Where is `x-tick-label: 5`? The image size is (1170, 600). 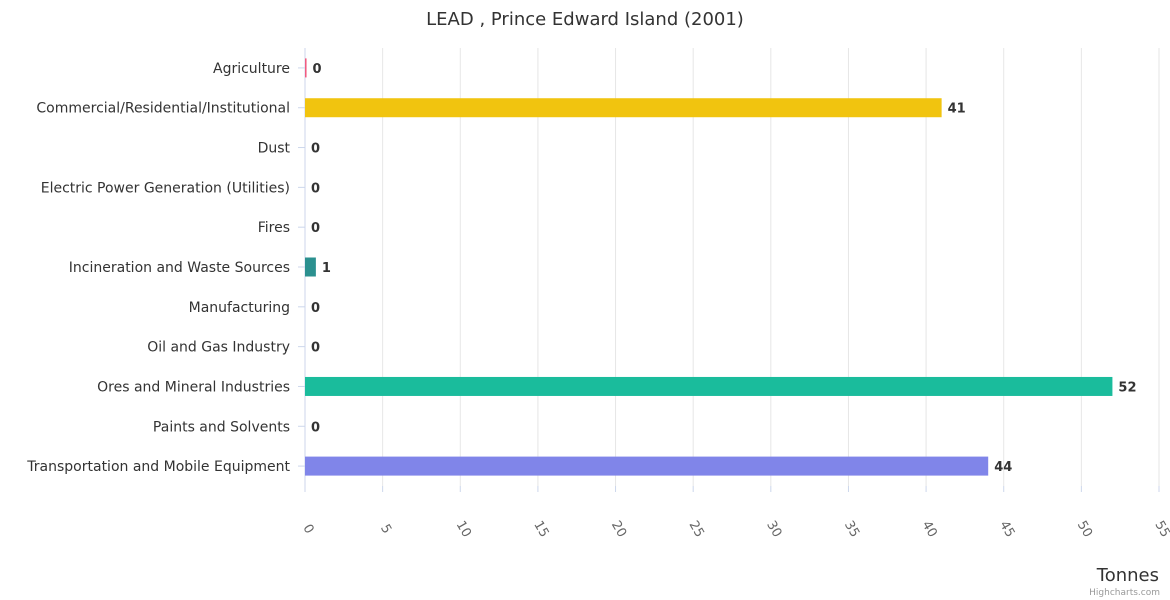 x-tick-label: 5 is located at coordinates (385, 529).